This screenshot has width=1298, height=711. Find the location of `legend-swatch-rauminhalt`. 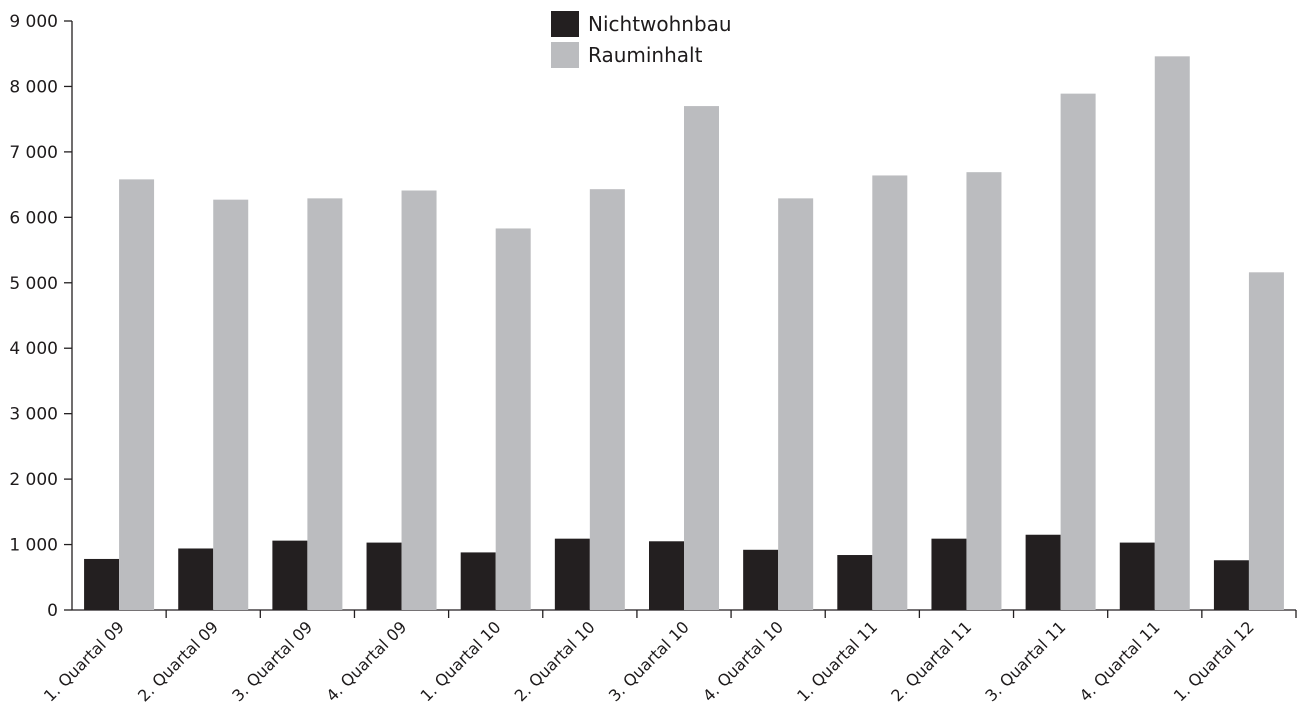

legend-swatch-rauminhalt is located at coordinates (565, 55).